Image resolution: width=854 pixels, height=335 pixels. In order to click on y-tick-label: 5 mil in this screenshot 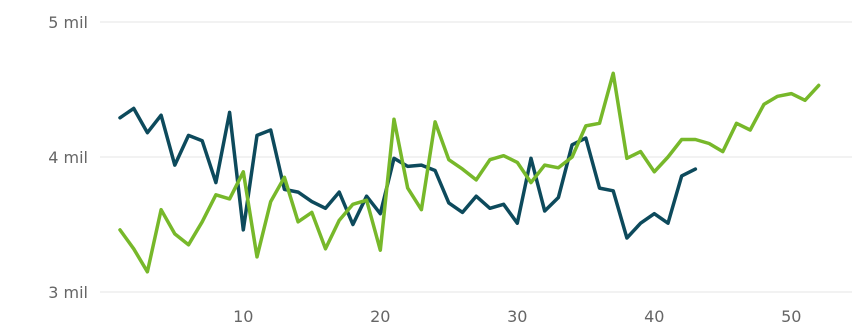, I will do `click(68, 22)`.